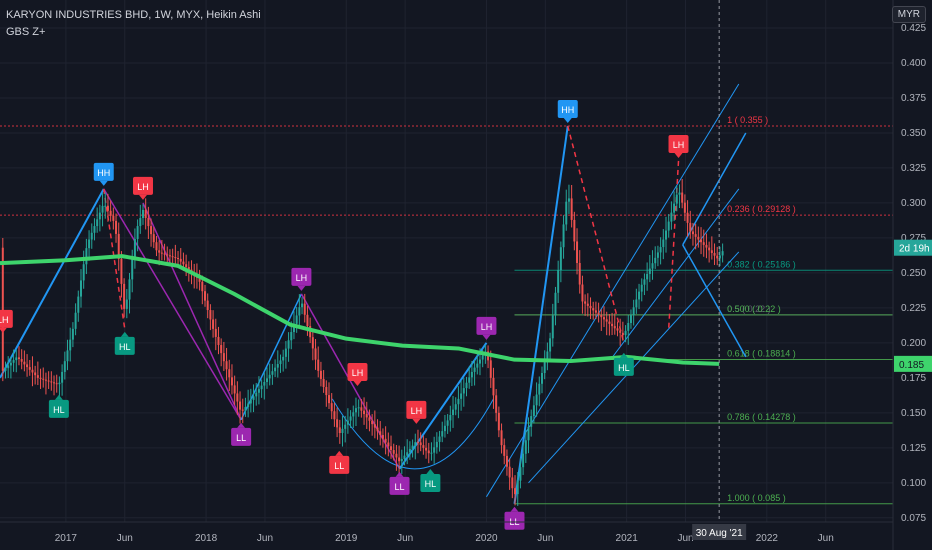 This screenshot has width=932, height=550. Describe the element at coordinates (624, 368) in the screenshot. I see `pivot-label-text: HL` at that location.